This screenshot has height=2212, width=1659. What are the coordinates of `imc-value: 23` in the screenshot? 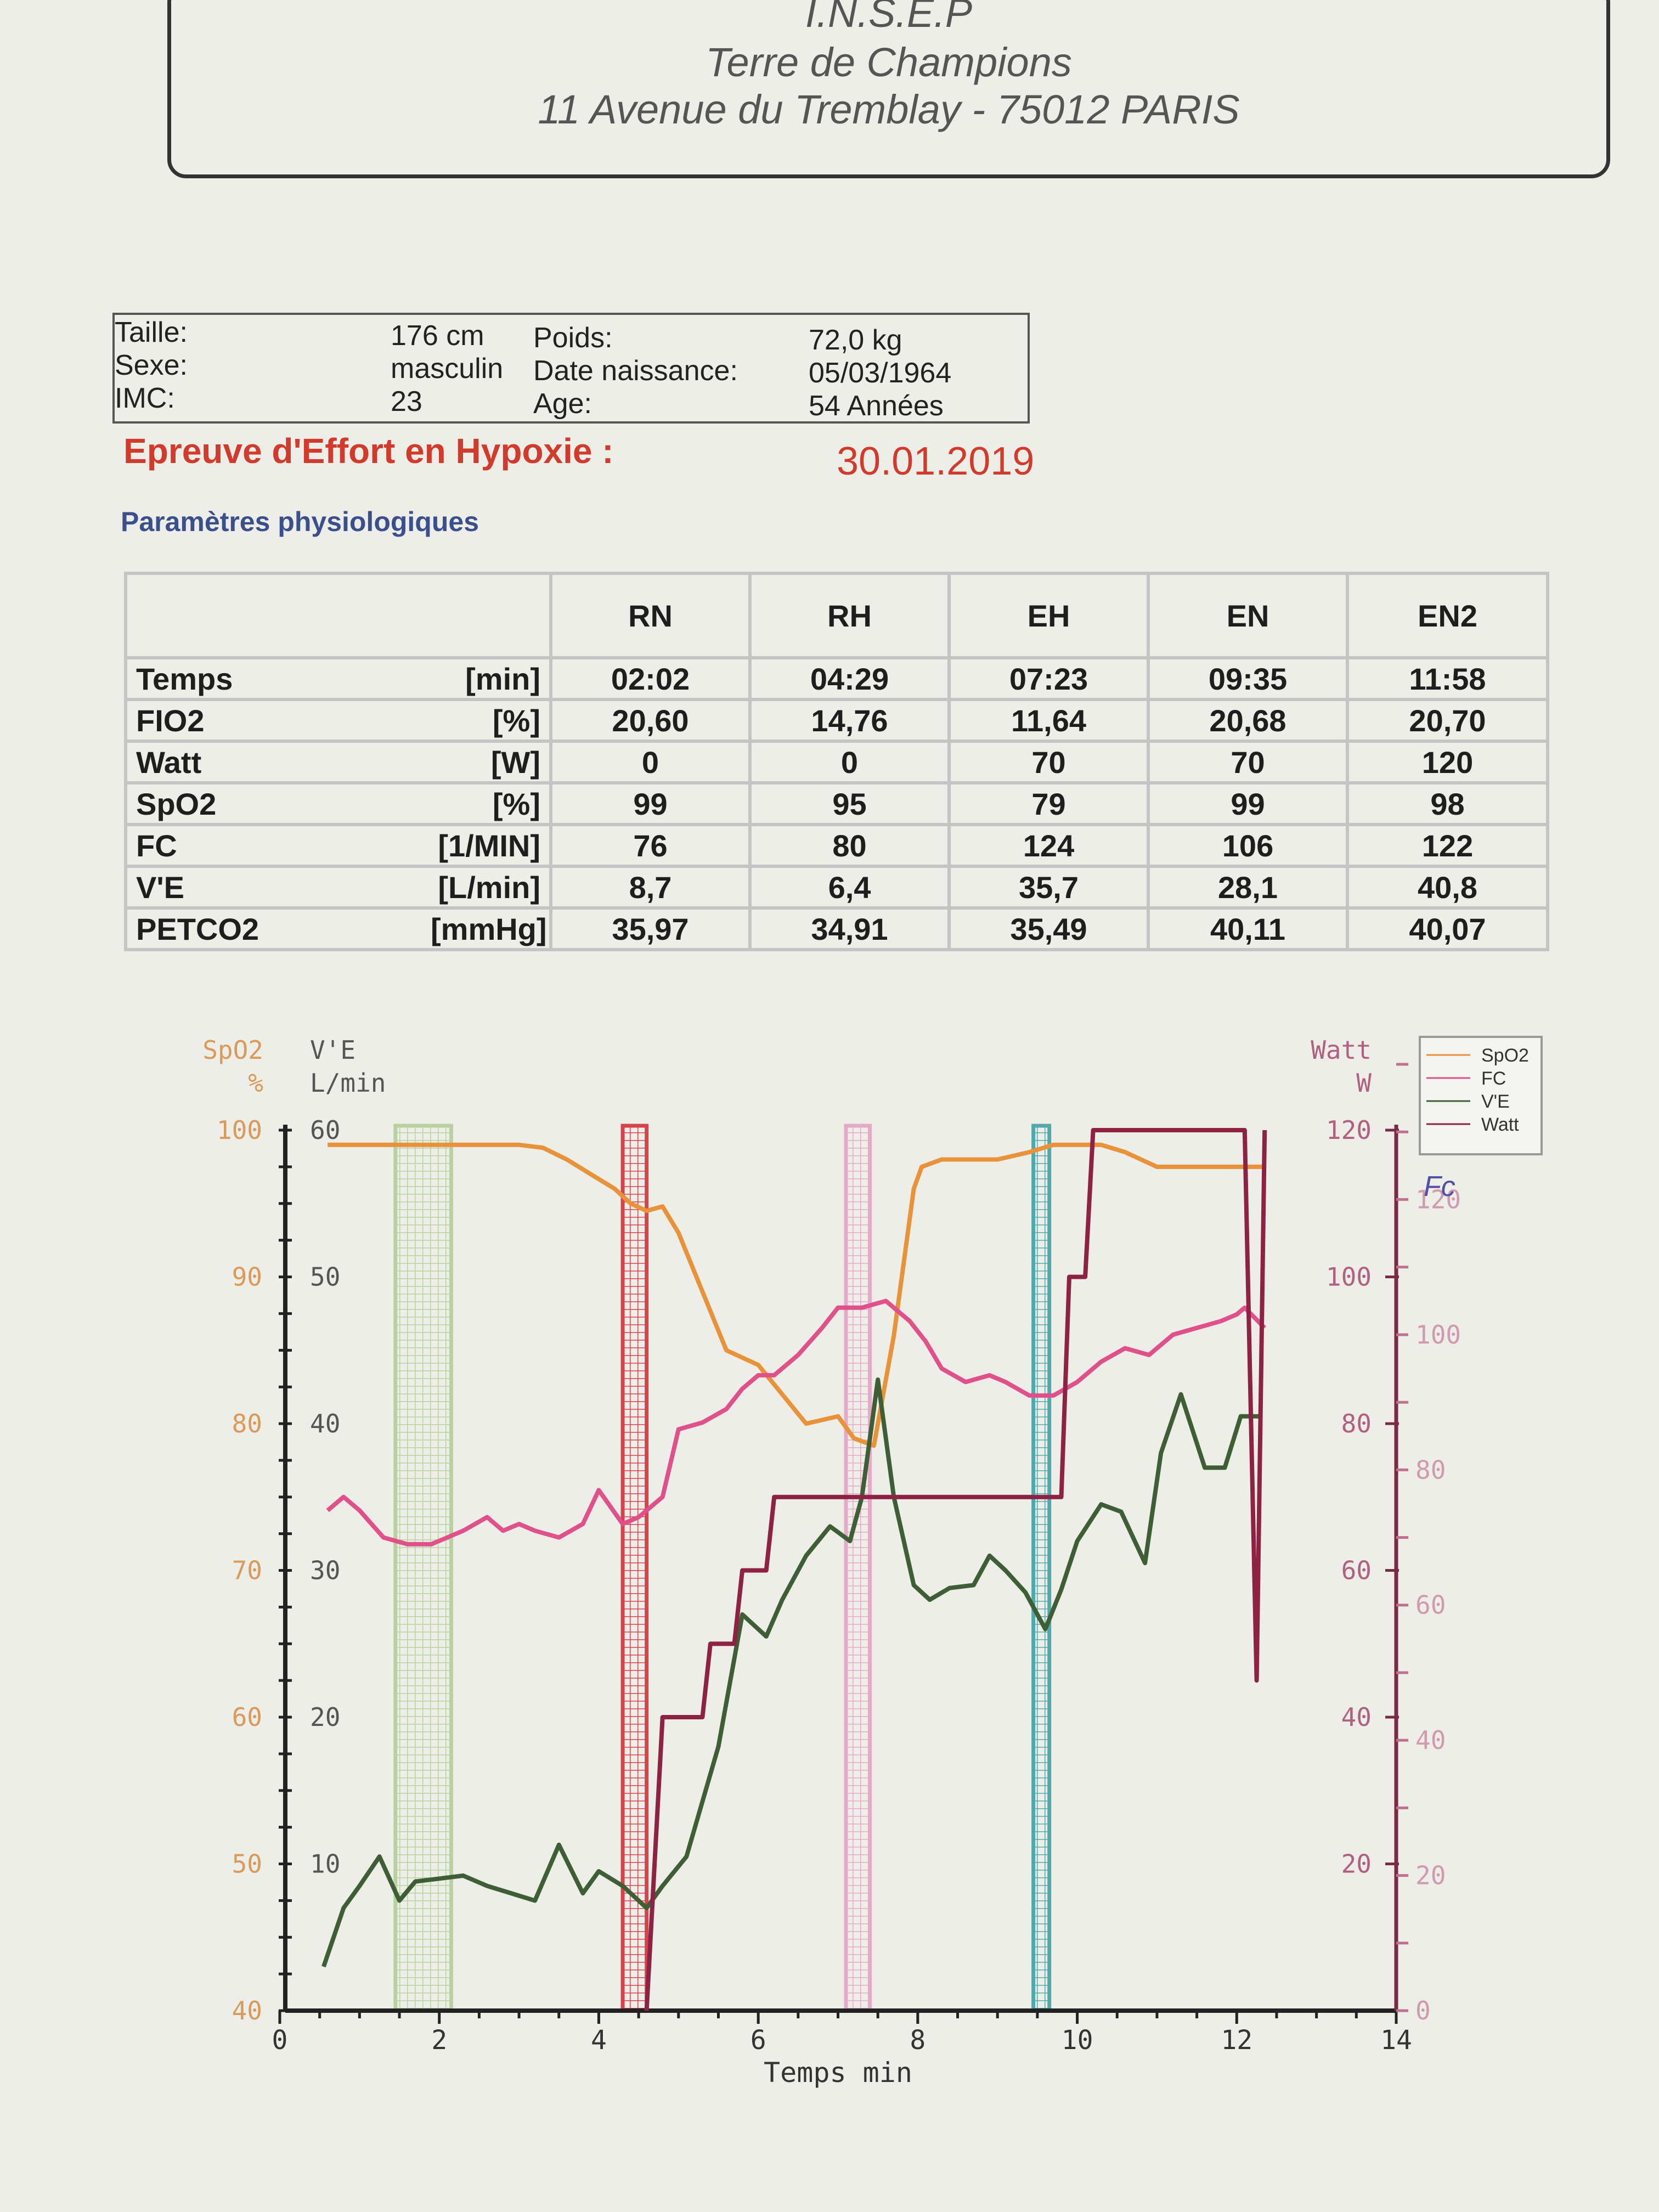 It's located at (406, 401).